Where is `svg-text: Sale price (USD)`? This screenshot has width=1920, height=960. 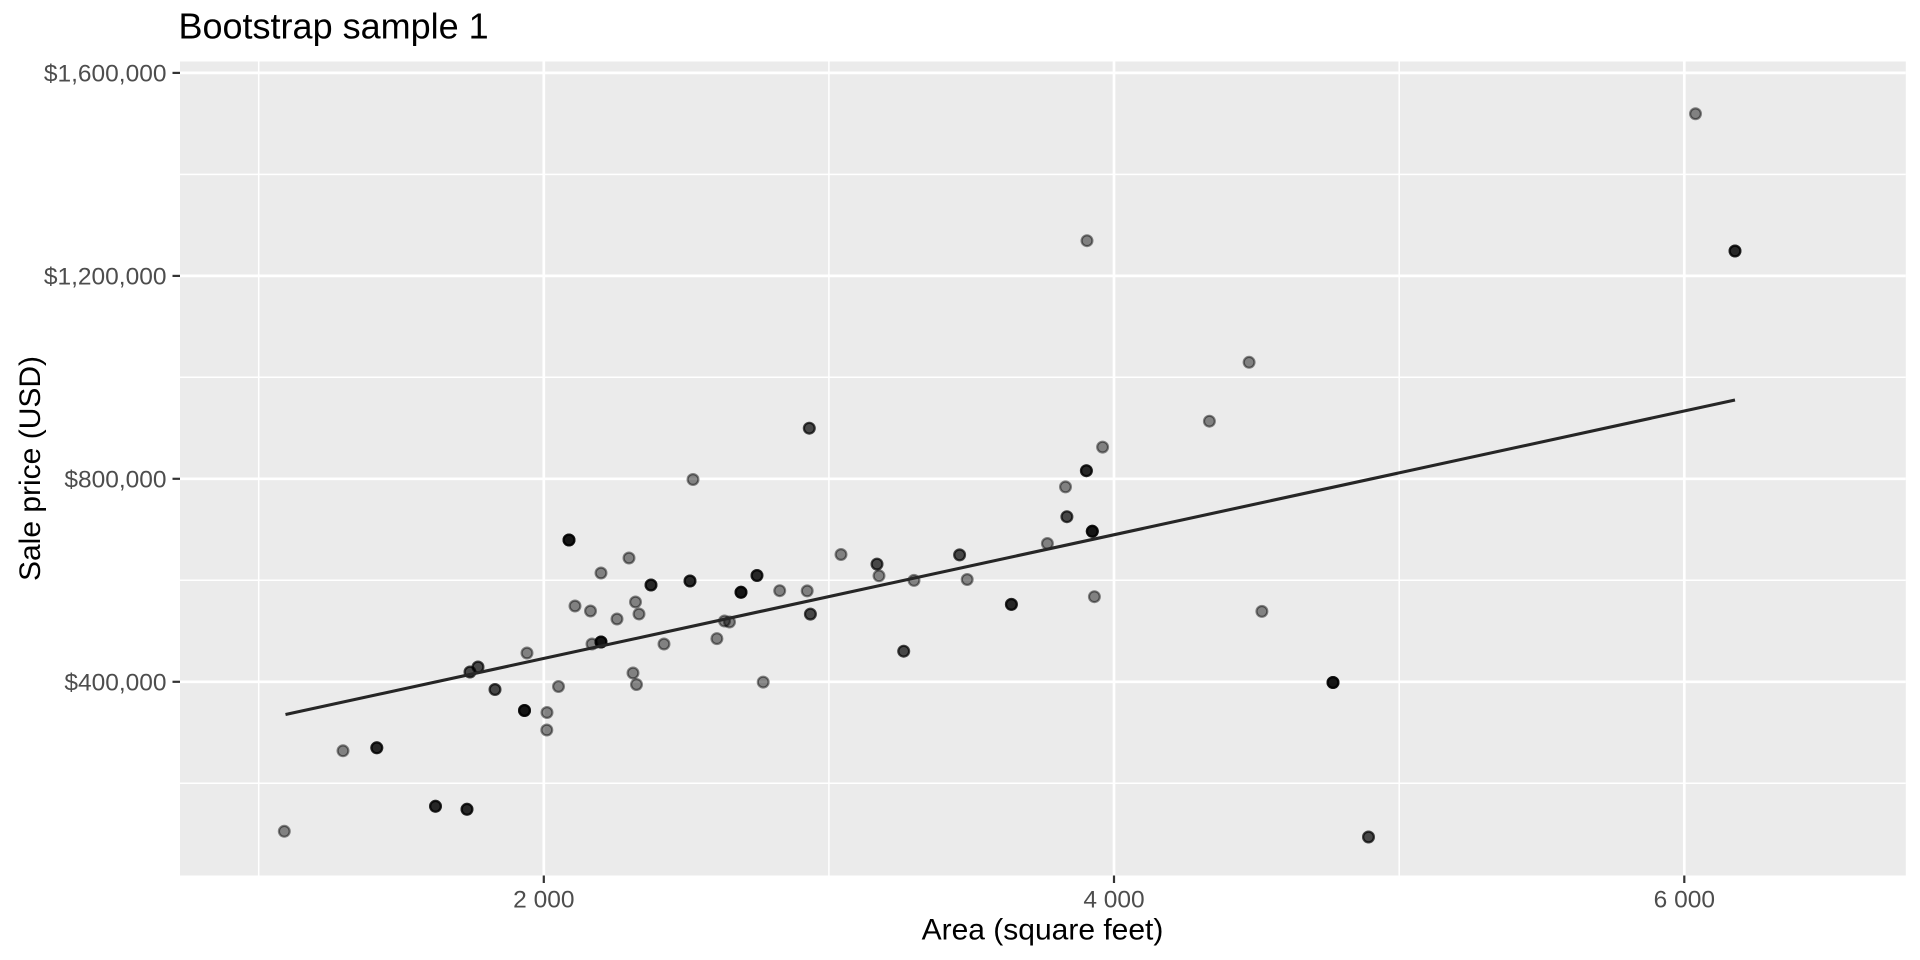
svg-text: Sale price (USD) is located at coordinates (30, 468).